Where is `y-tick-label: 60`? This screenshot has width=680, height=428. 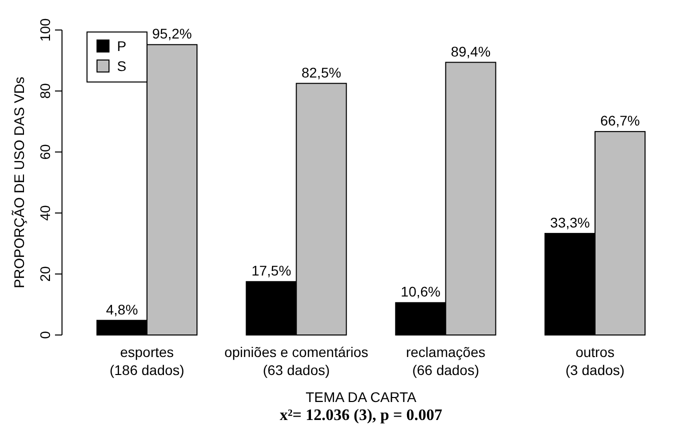 y-tick-label: 60 is located at coordinates (45, 152).